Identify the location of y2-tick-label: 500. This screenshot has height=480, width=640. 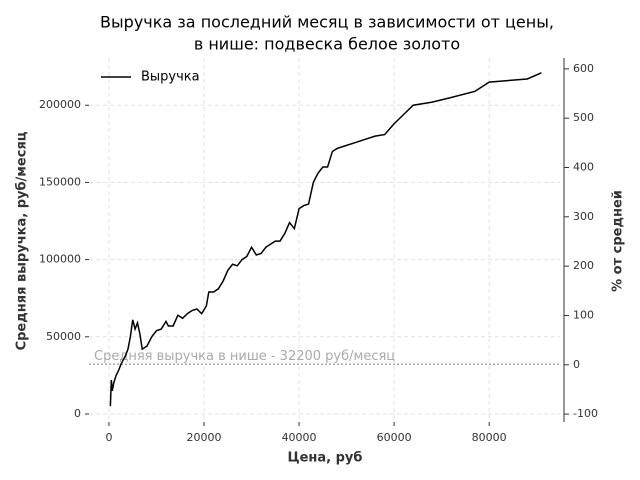
(583, 117).